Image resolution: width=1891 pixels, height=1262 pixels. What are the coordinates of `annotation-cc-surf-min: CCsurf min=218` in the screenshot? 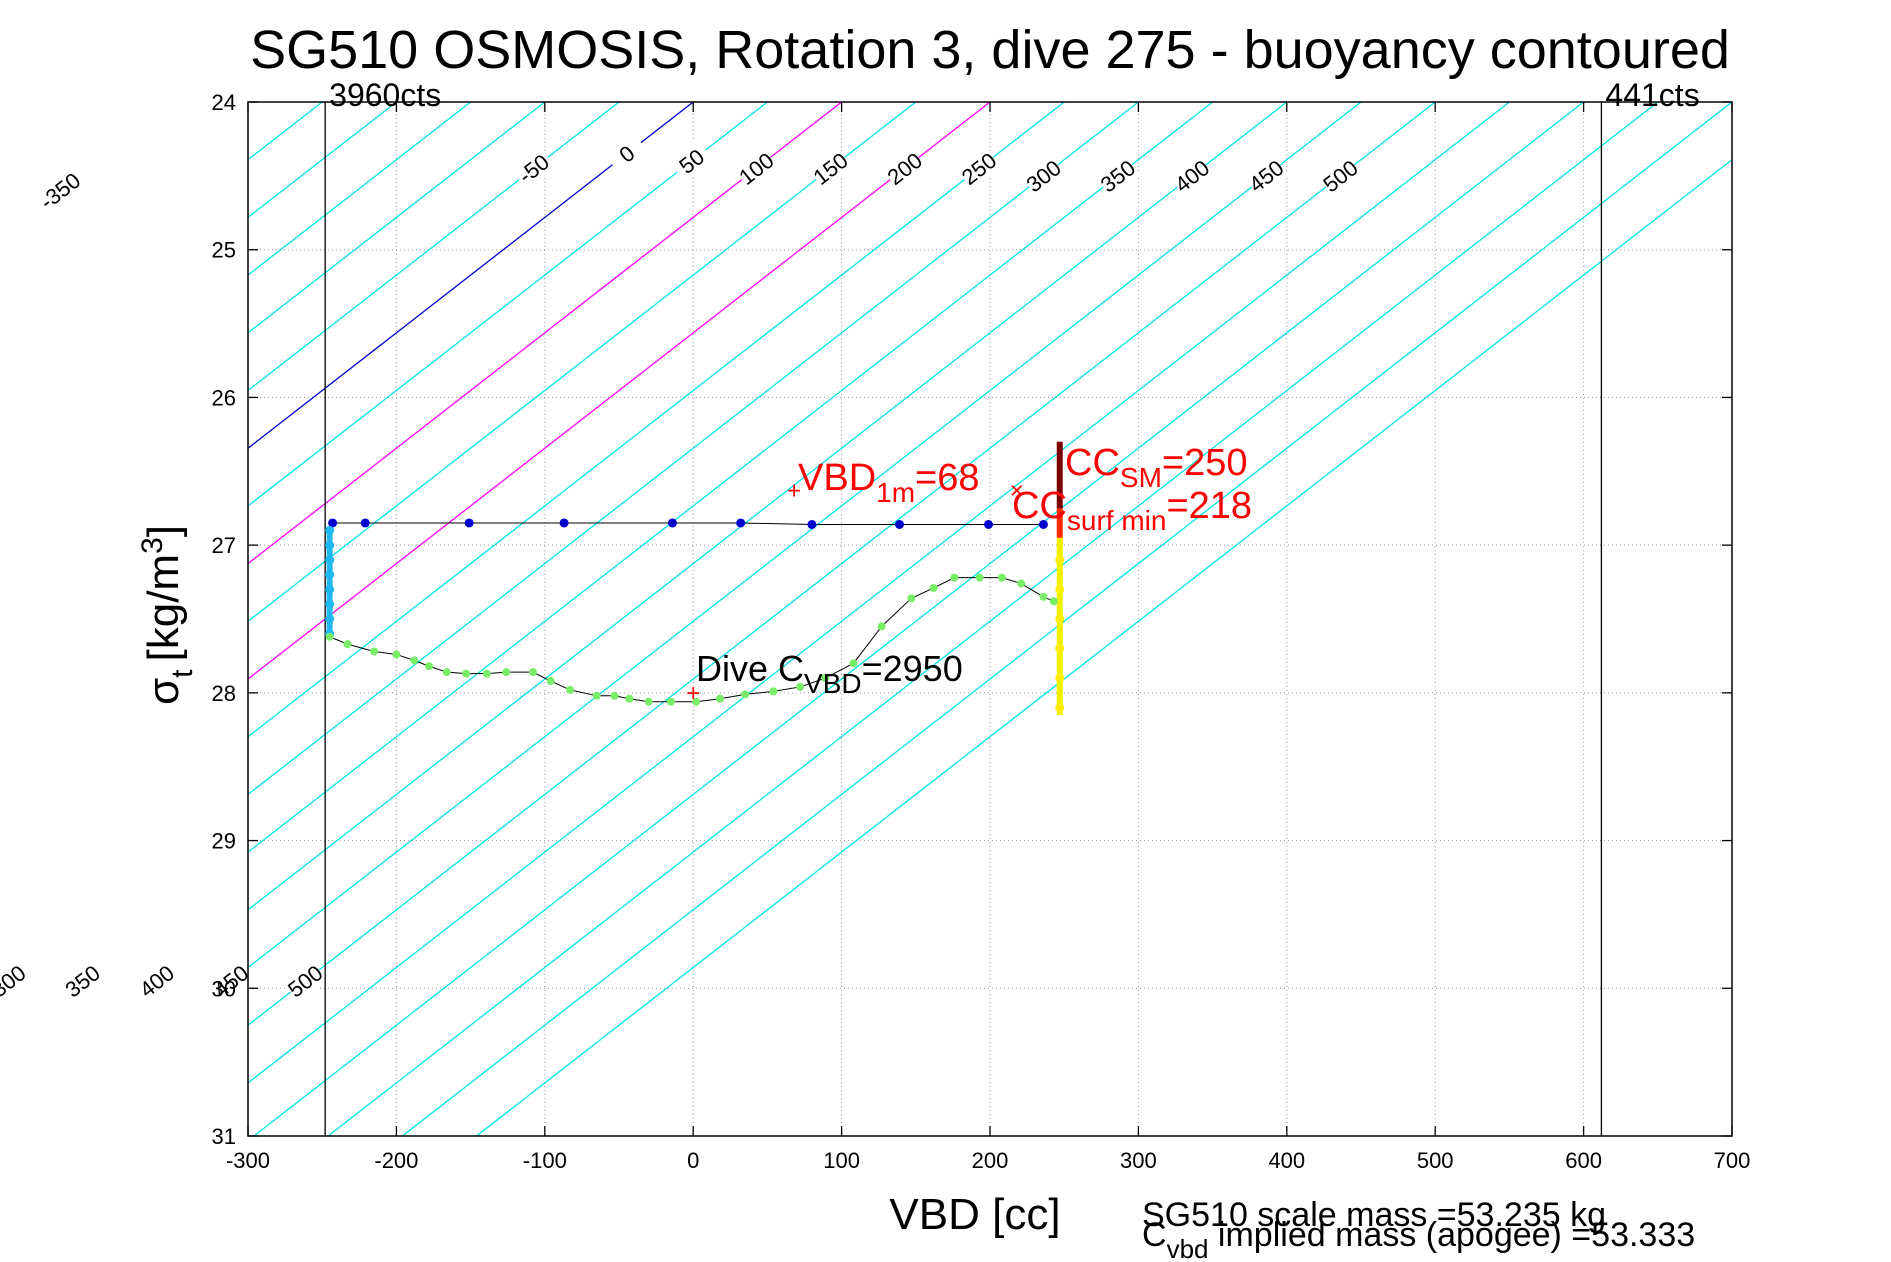 It's located at (1132, 510).